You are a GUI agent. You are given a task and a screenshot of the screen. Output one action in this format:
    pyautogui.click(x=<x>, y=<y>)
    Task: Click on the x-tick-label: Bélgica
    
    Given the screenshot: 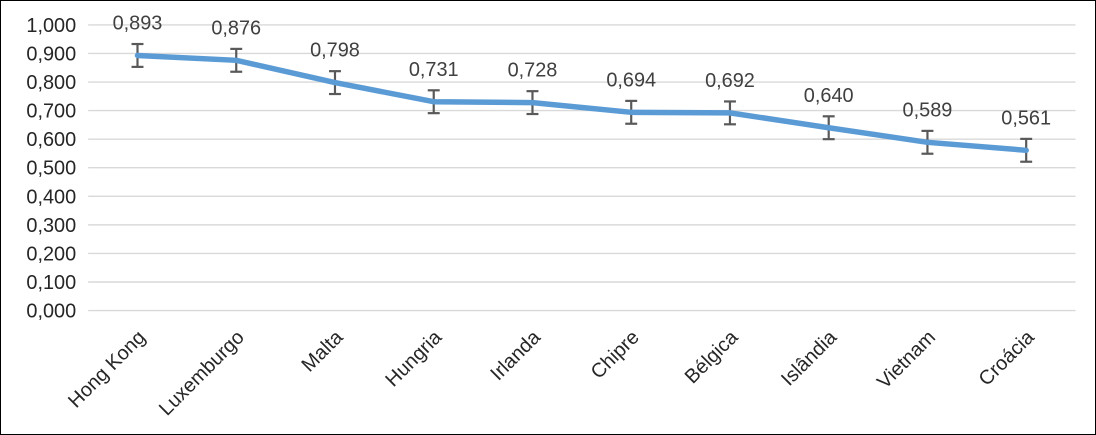 What is the action you would take?
    pyautogui.click(x=712, y=357)
    